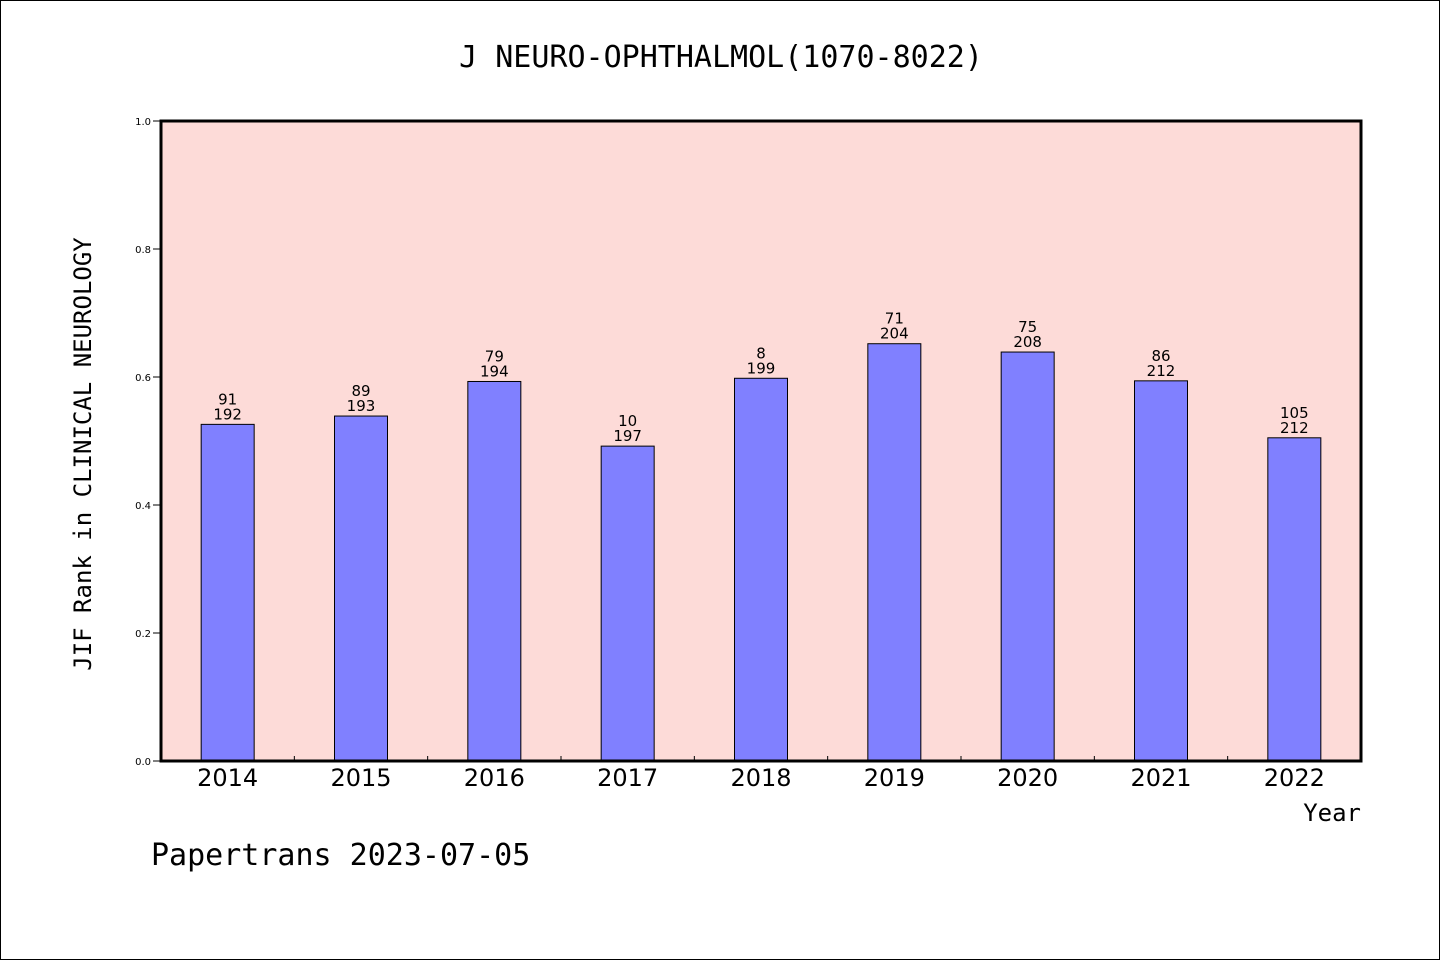 This screenshot has width=1440, height=961. I want to click on y-tick-label: 0.2, so click(143, 634).